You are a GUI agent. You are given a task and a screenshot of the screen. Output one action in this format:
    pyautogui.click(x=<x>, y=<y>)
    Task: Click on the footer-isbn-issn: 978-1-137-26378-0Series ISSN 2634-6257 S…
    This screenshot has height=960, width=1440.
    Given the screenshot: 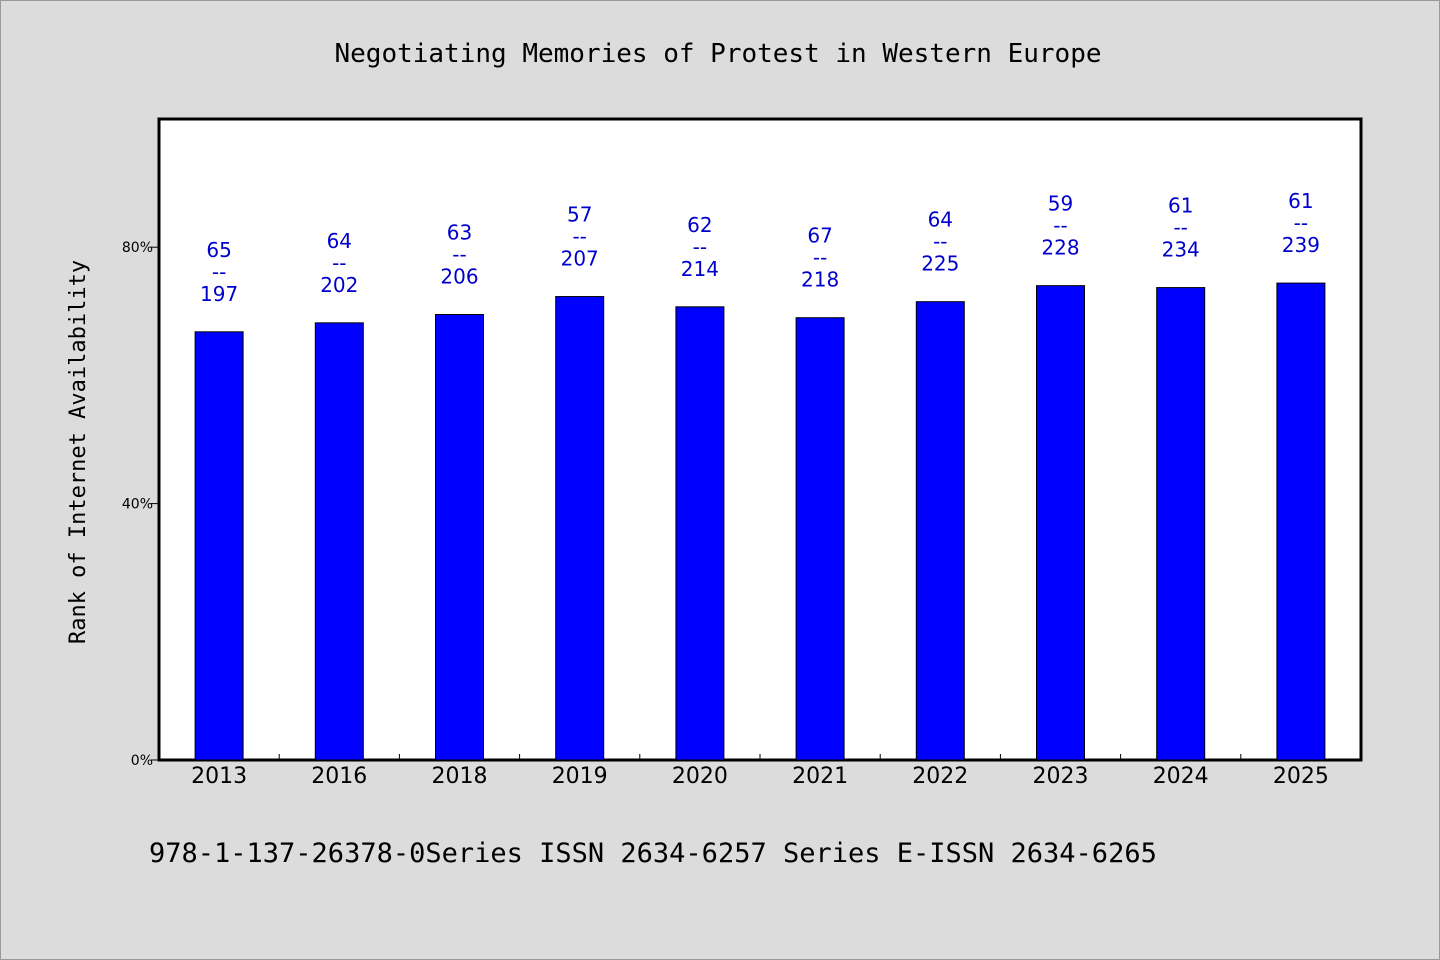 What is the action you would take?
    pyautogui.click(x=653, y=853)
    